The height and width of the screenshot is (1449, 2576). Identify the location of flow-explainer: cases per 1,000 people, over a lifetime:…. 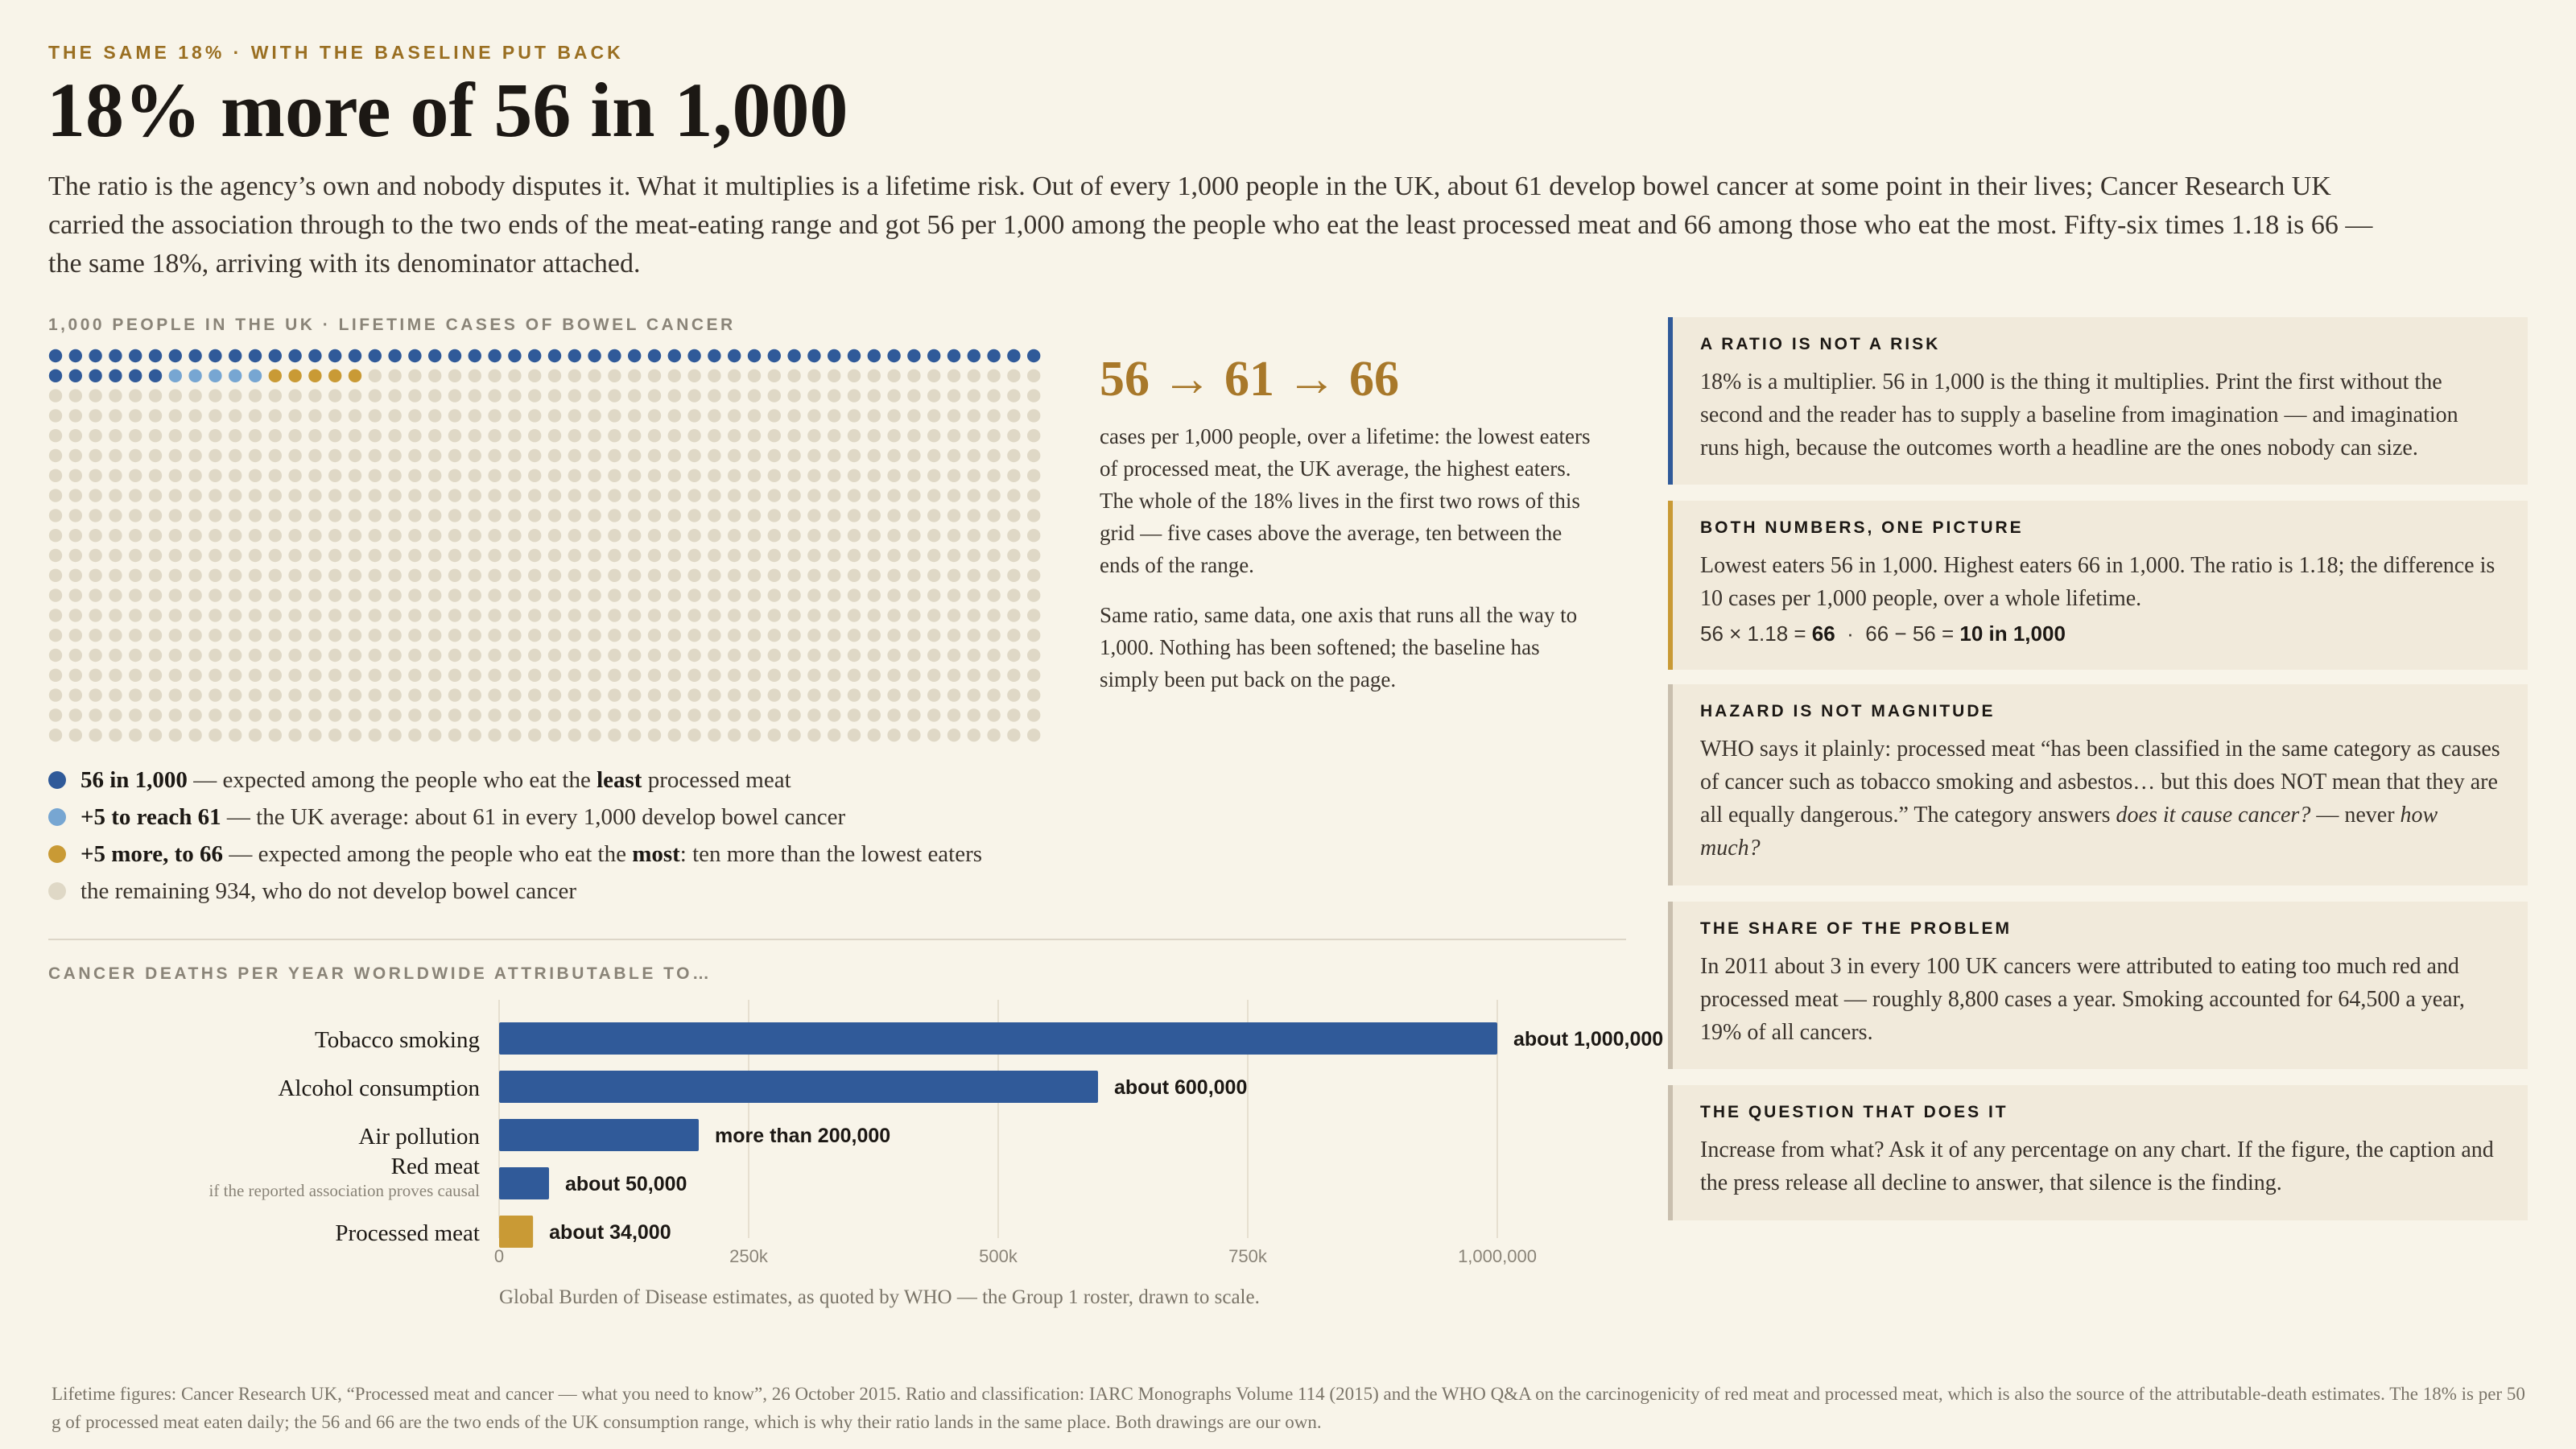
(1345, 500).